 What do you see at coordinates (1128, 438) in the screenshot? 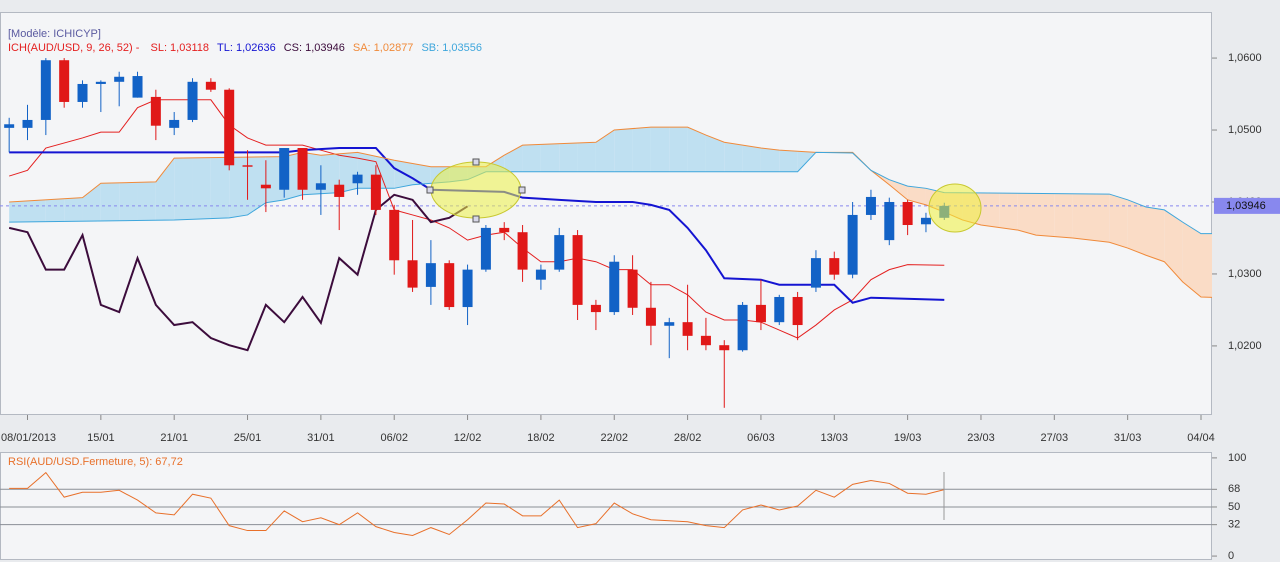
I see `x-tick-label: 31/03` at bounding box center [1128, 438].